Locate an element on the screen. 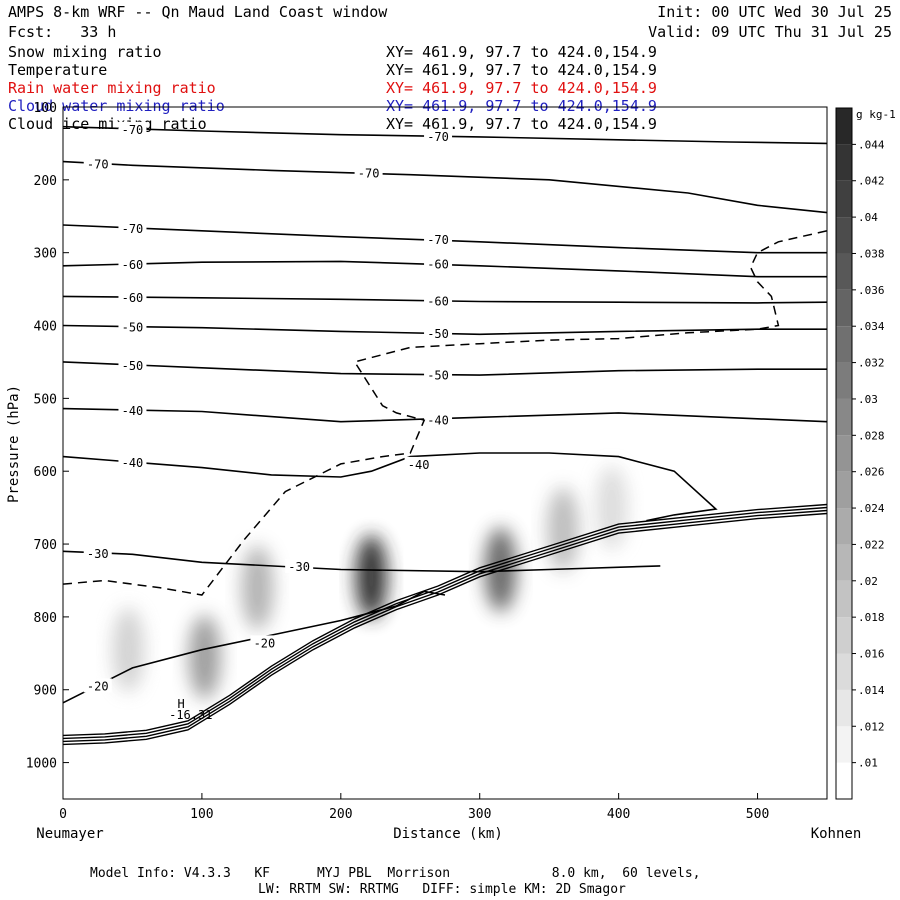 This screenshot has height=900, width=900. colorbar-tick-label-7: .024 is located at coordinates (871, 508).